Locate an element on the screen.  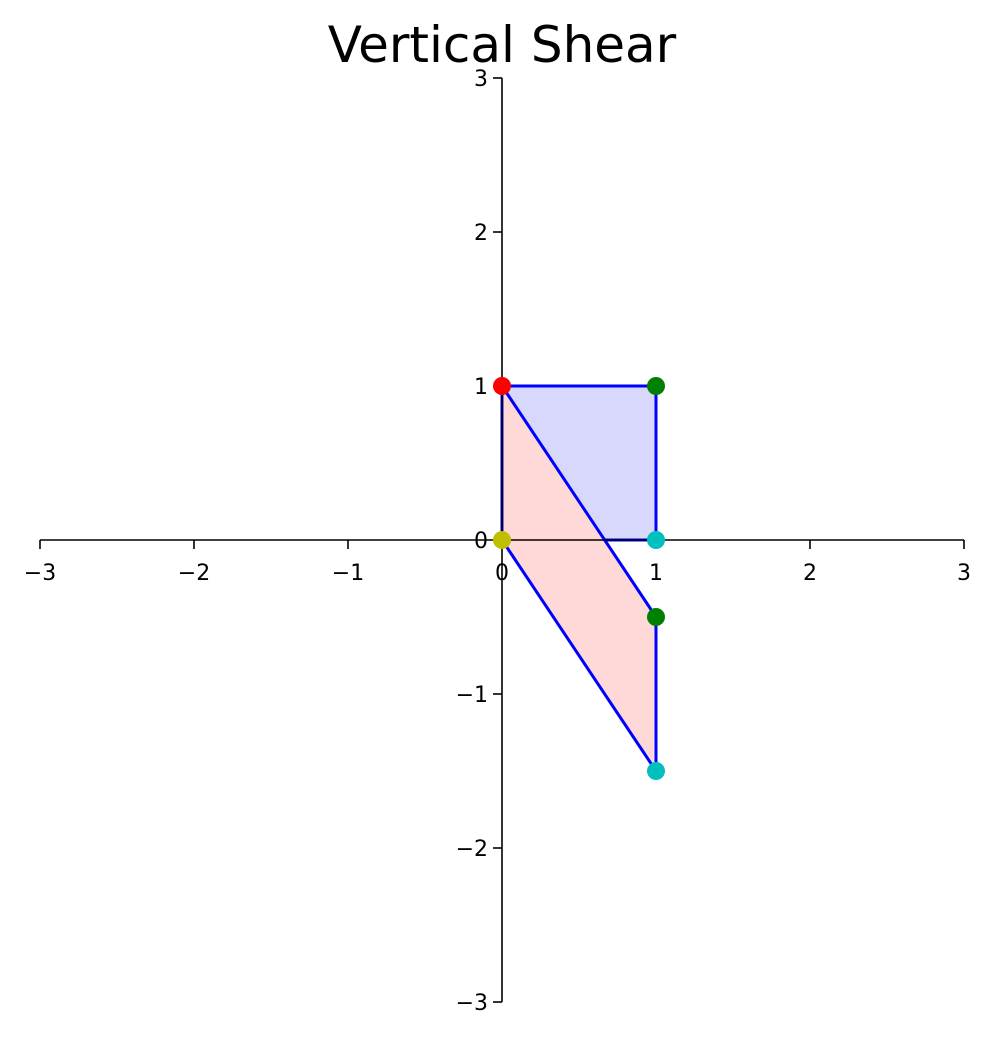
x-tick-label-2: −1 is located at coordinates (348, 573).